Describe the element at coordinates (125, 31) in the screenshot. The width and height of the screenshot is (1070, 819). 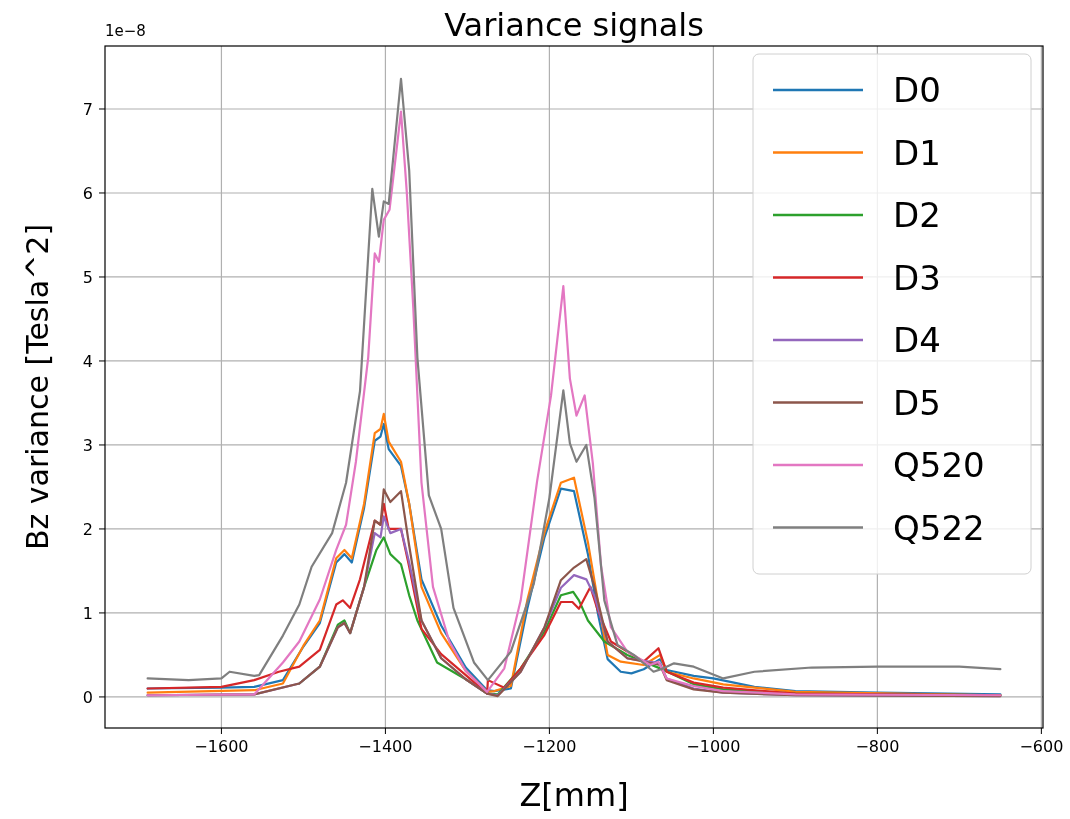
I see `text: 1e−8` at that location.